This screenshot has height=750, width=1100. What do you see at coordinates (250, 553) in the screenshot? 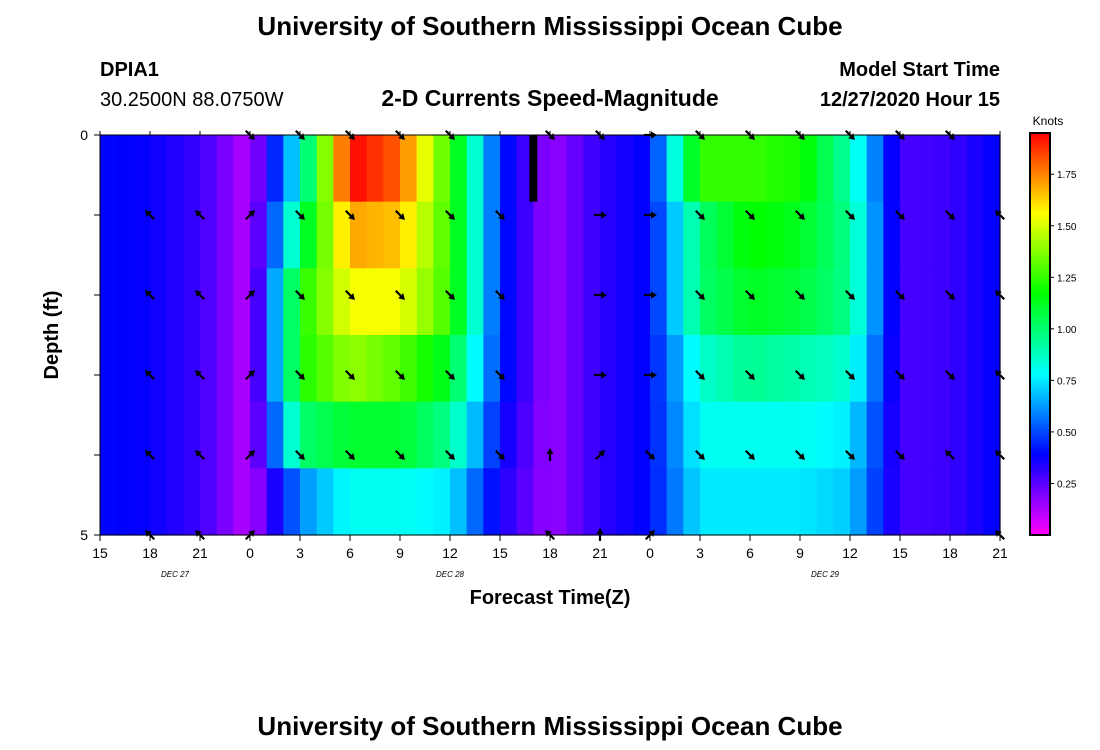
I see `x-tick-label: 0` at bounding box center [250, 553].